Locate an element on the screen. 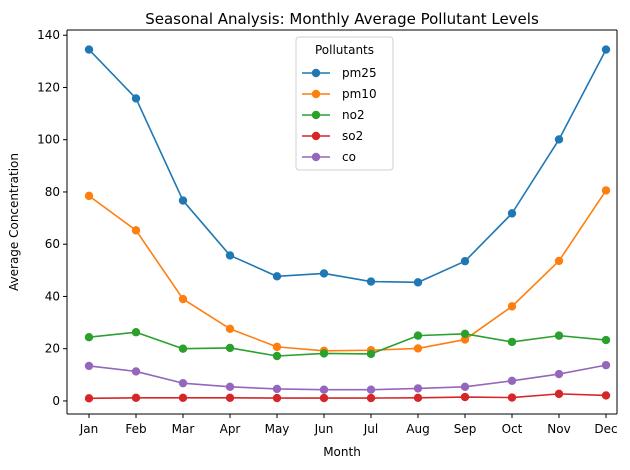 The width and height of the screenshot is (630, 470). y-tick-label: 0 is located at coordinates (56, 401).